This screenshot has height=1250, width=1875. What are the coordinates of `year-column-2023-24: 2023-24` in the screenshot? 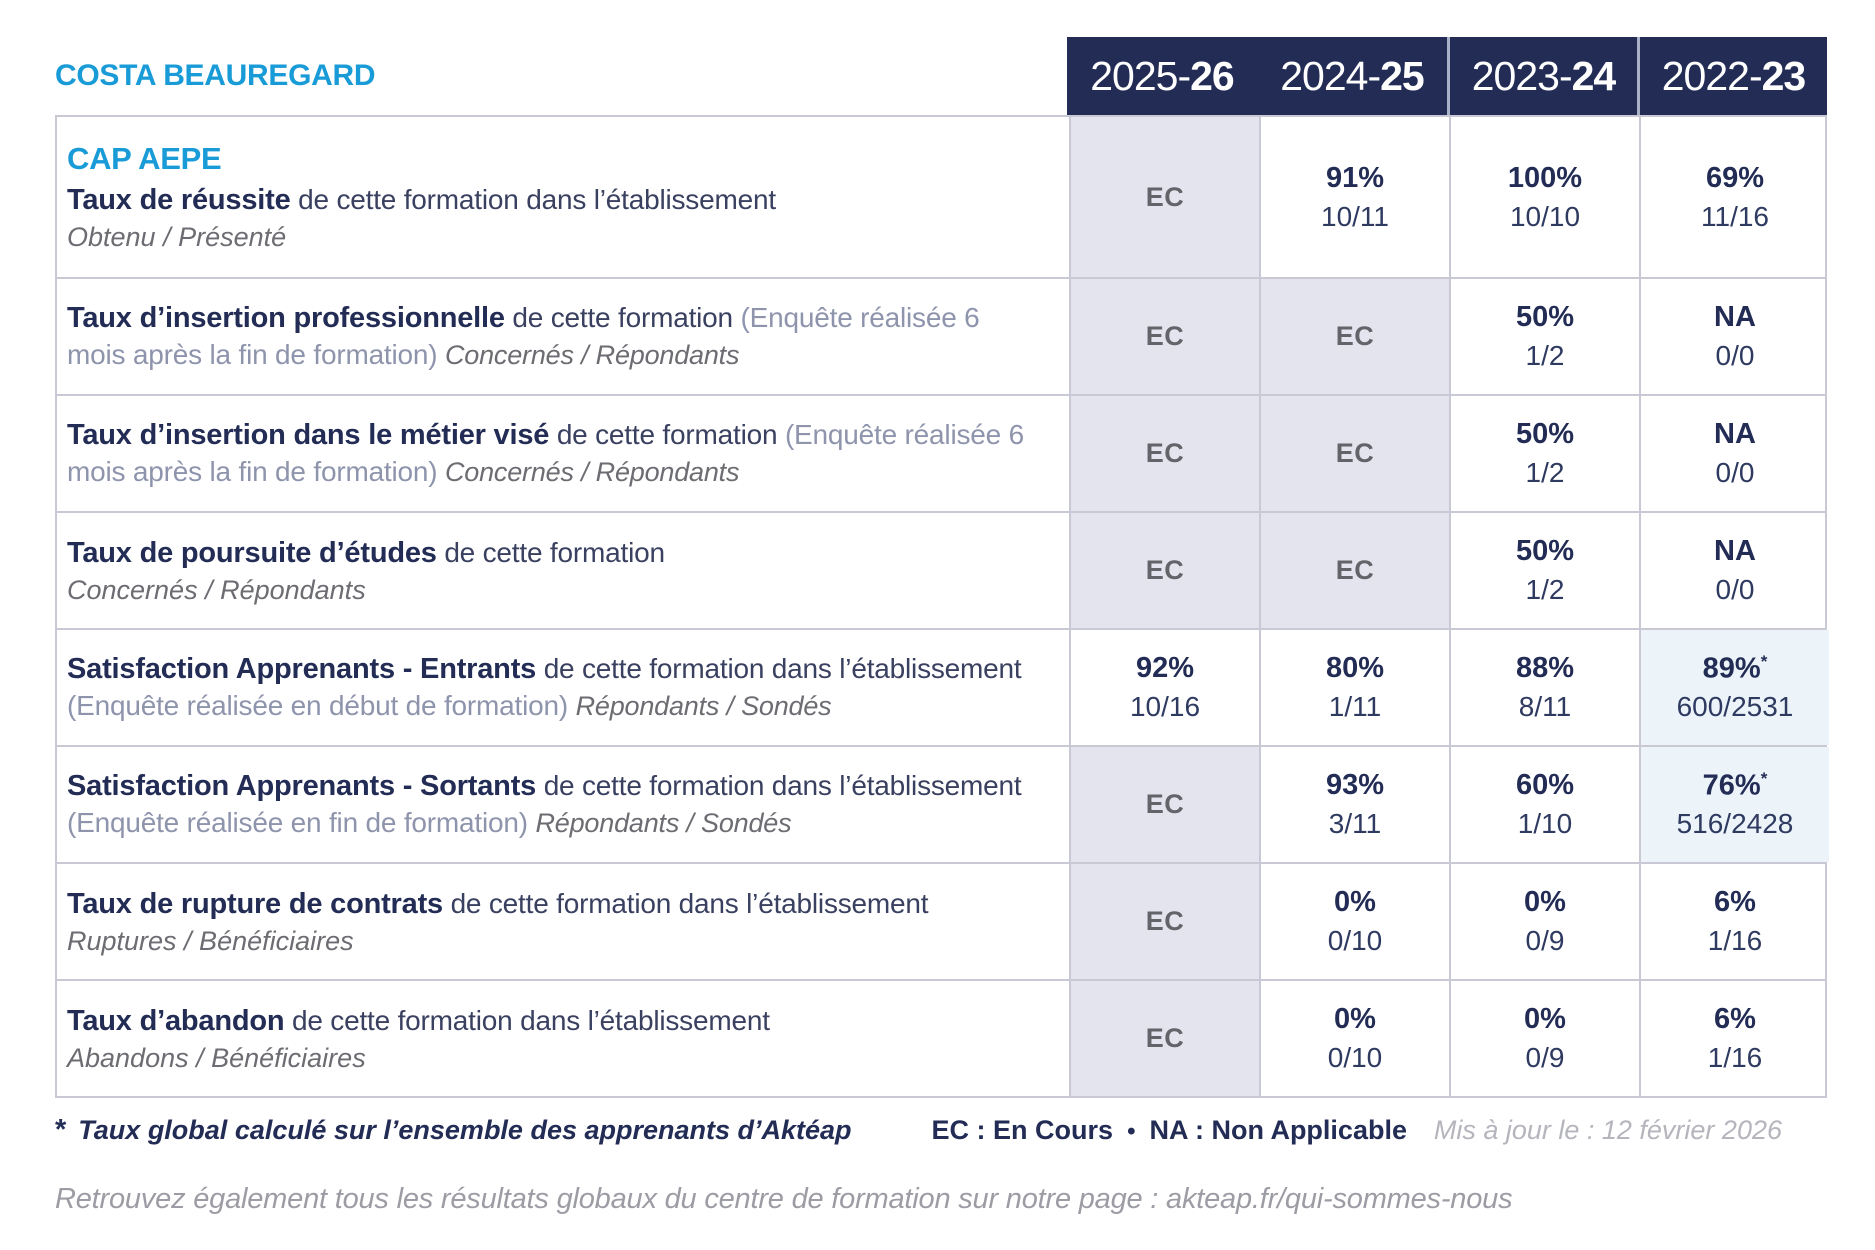 It's located at (1542, 76).